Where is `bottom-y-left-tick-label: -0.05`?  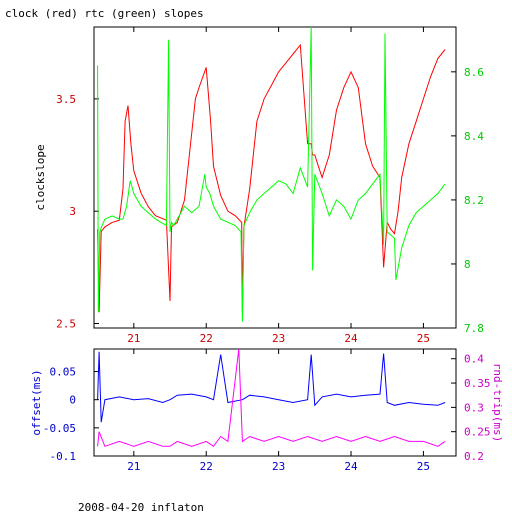 bottom-y-left-tick-label: -0.05 is located at coordinates (59, 428).